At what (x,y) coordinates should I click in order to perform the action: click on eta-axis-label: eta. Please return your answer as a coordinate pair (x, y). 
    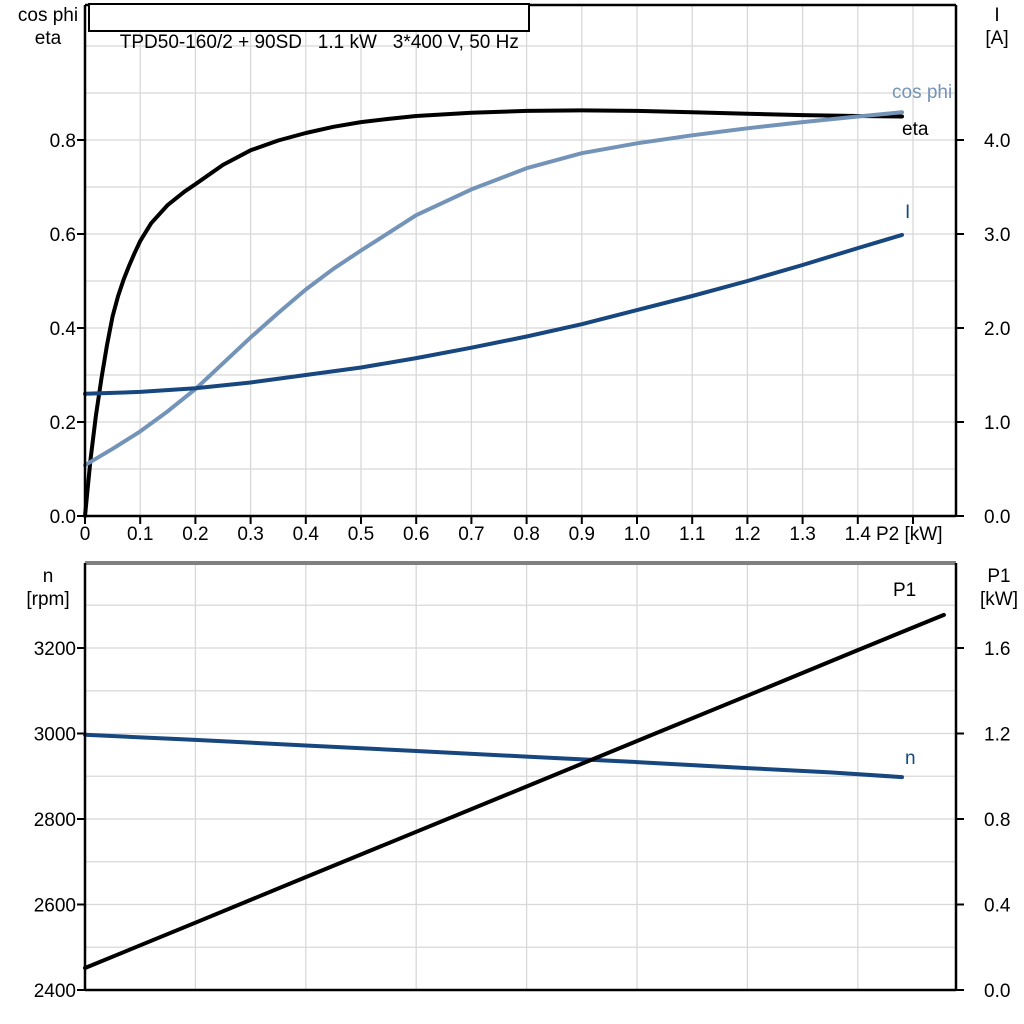
    Looking at the image, I should click on (48, 38).